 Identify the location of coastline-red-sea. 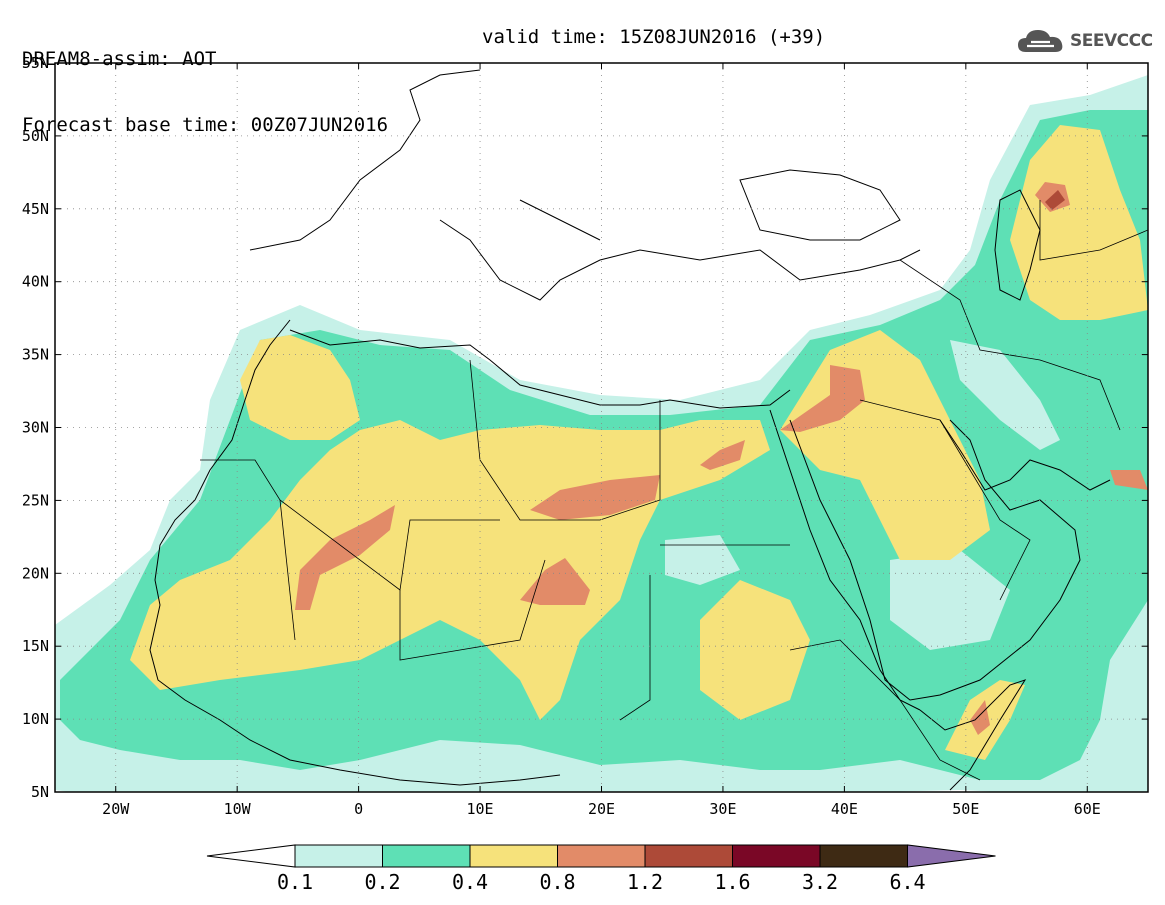
(845, 560).